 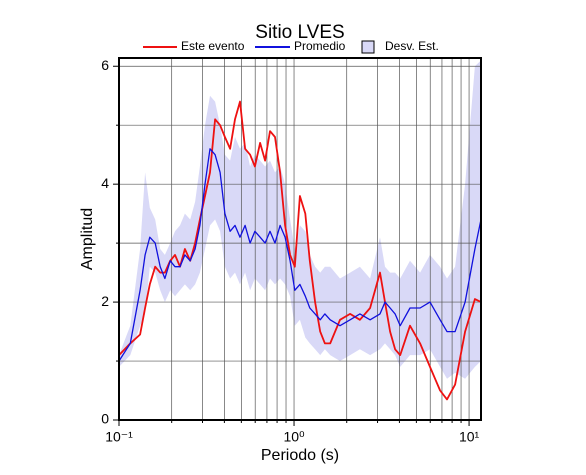 I want to click on legend-label: Desv. Est., so click(x=412, y=46).